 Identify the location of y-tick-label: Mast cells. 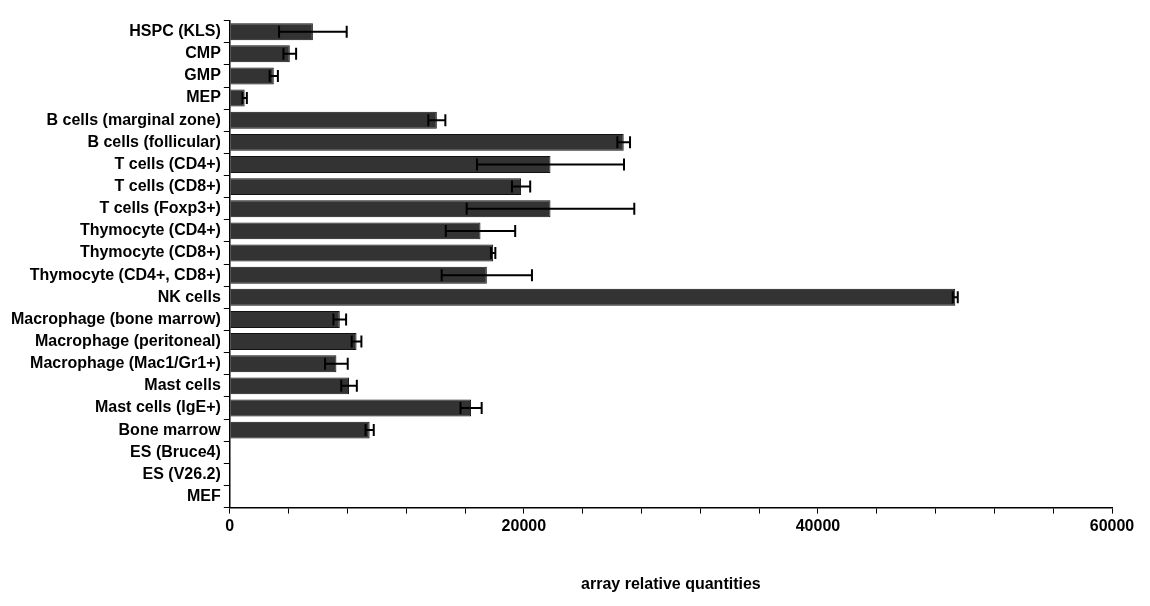
(182, 385).